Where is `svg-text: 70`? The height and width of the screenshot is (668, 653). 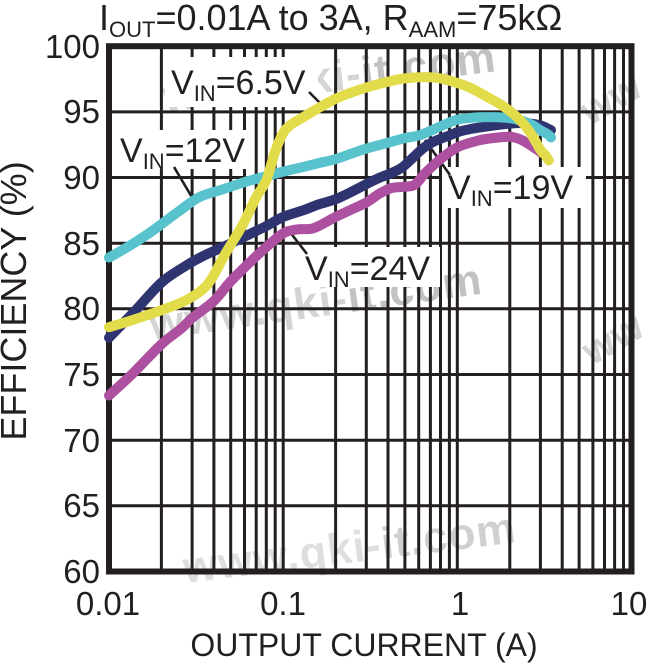 svg-text: 70 is located at coordinates (81, 440).